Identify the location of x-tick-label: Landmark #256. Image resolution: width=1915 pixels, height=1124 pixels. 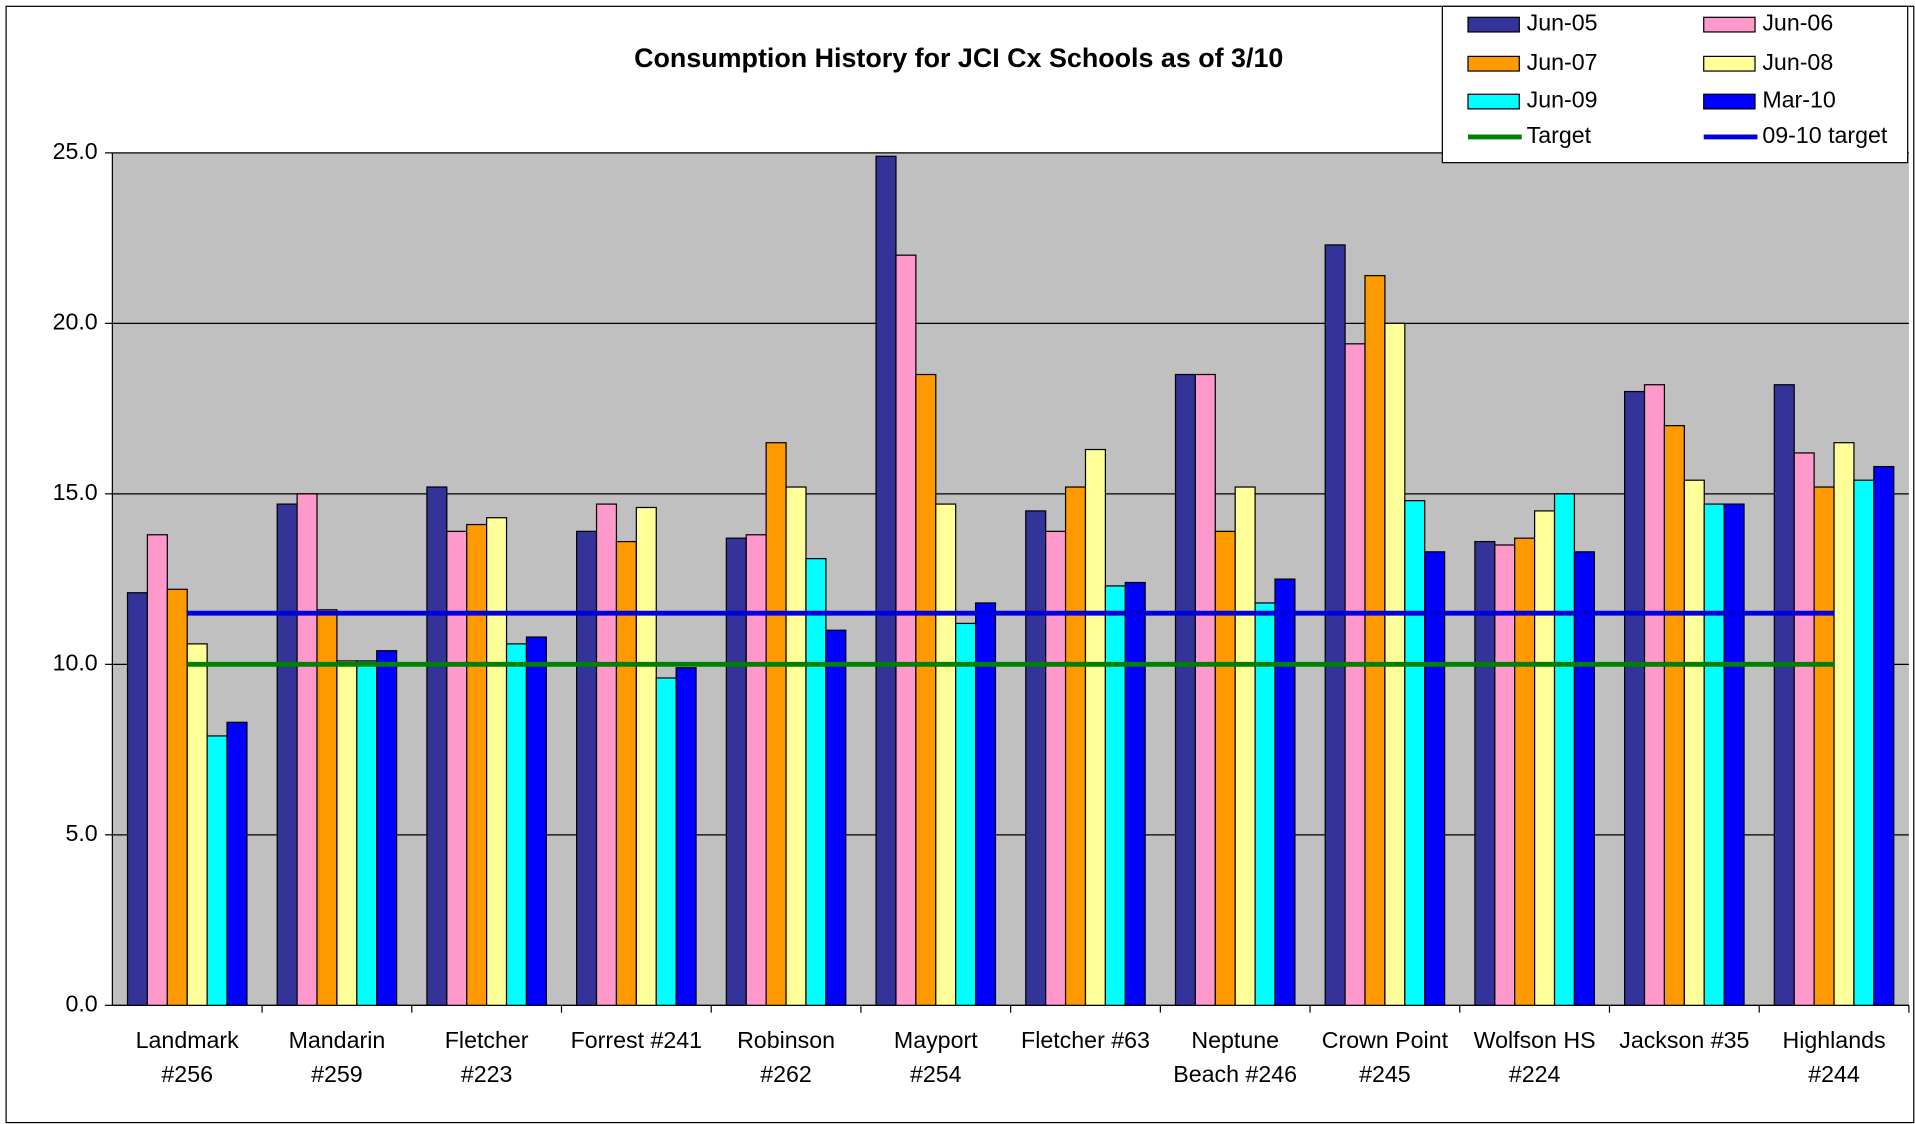
(188, 1057).